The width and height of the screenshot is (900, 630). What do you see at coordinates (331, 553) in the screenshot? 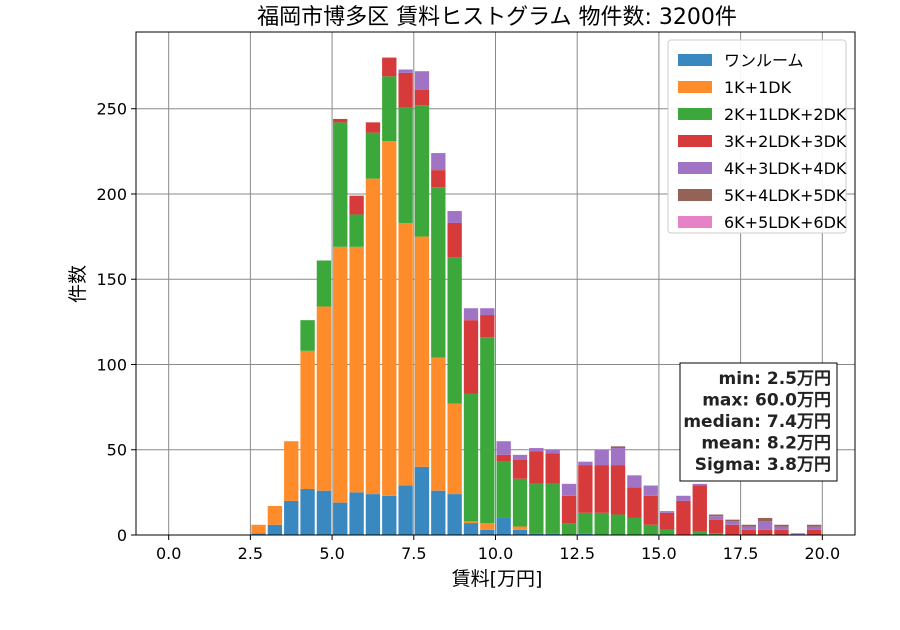
I see `x-tick-label: 5.0` at bounding box center [331, 553].